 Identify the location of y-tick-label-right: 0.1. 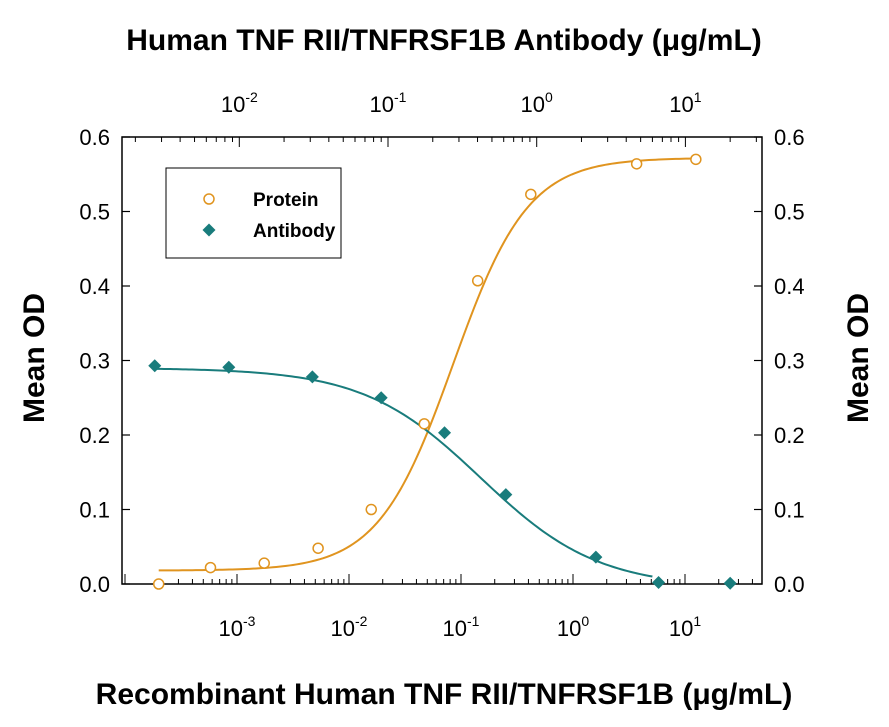
(789, 510).